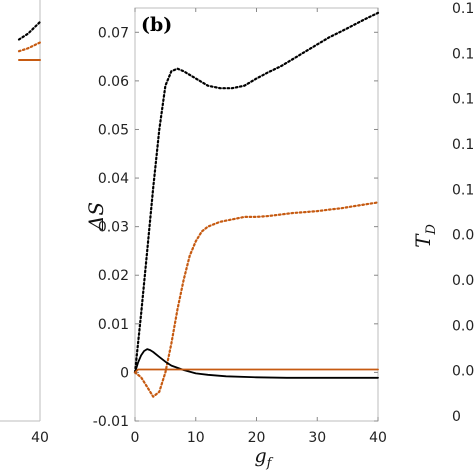  I want to click on panel-c-ytick-label: 0.06, so click(463, 281).